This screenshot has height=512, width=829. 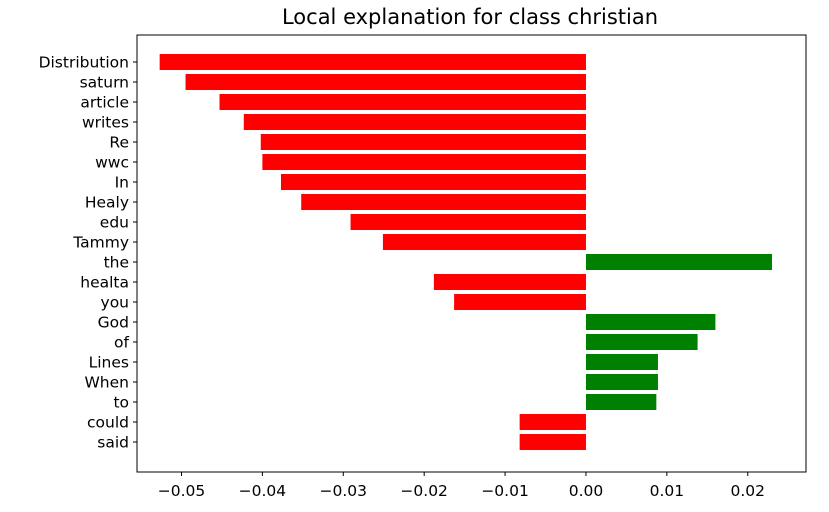 What do you see at coordinates (263, 491) in the screenshot?
I see `x-tick-label: −0.04` at bounding box center [263, 491].